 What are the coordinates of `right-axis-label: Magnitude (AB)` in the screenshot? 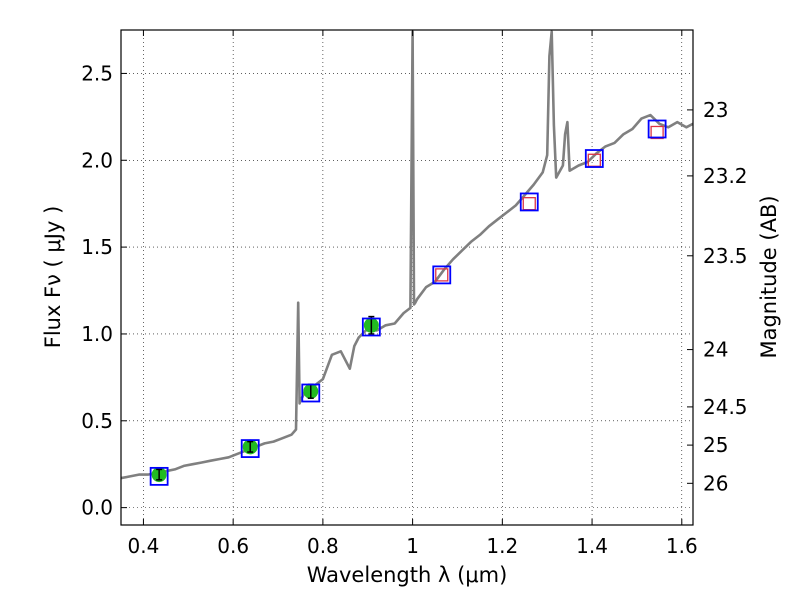 It's located at (769, 276).